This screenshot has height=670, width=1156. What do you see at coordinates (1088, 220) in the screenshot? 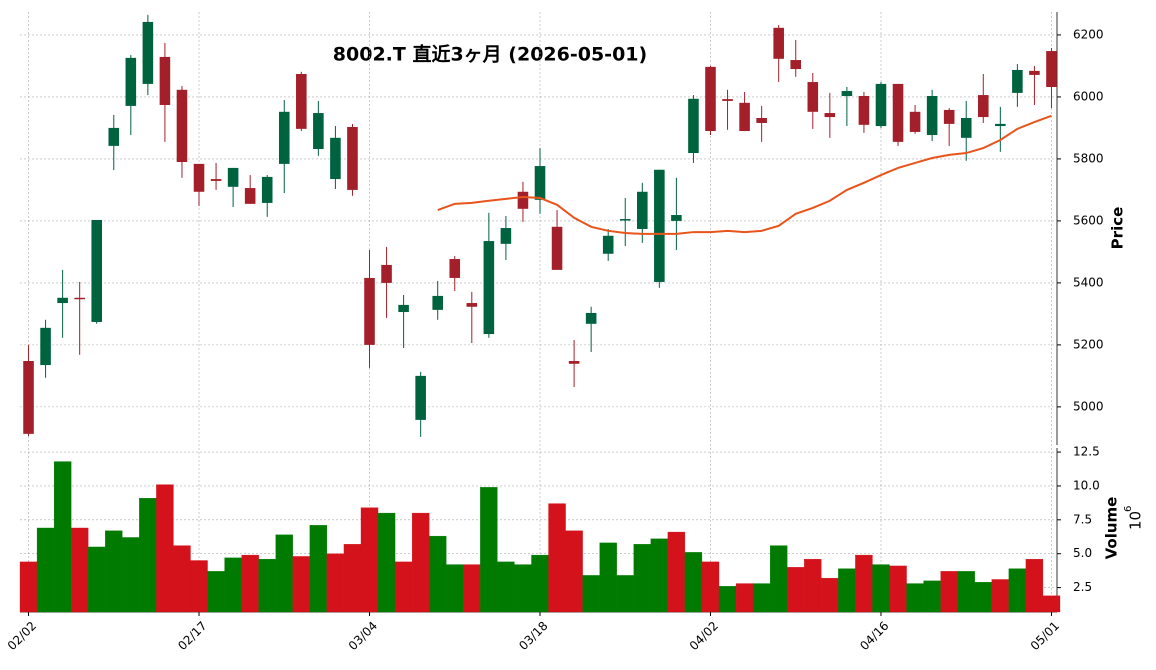
I see `y-tick-label: 5600` at bounding box center [1088, 220].